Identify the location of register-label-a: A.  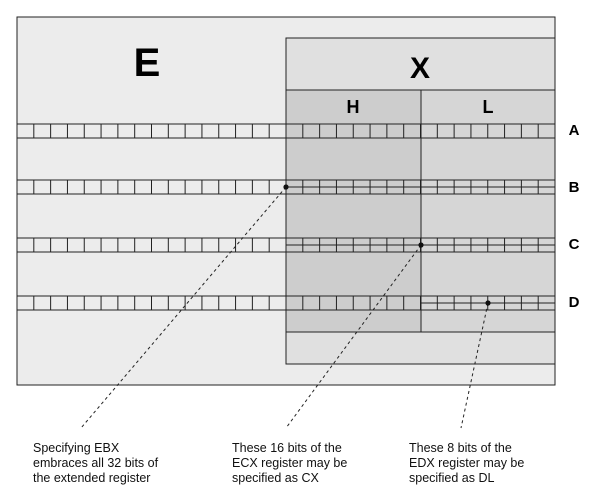
(574, 130).